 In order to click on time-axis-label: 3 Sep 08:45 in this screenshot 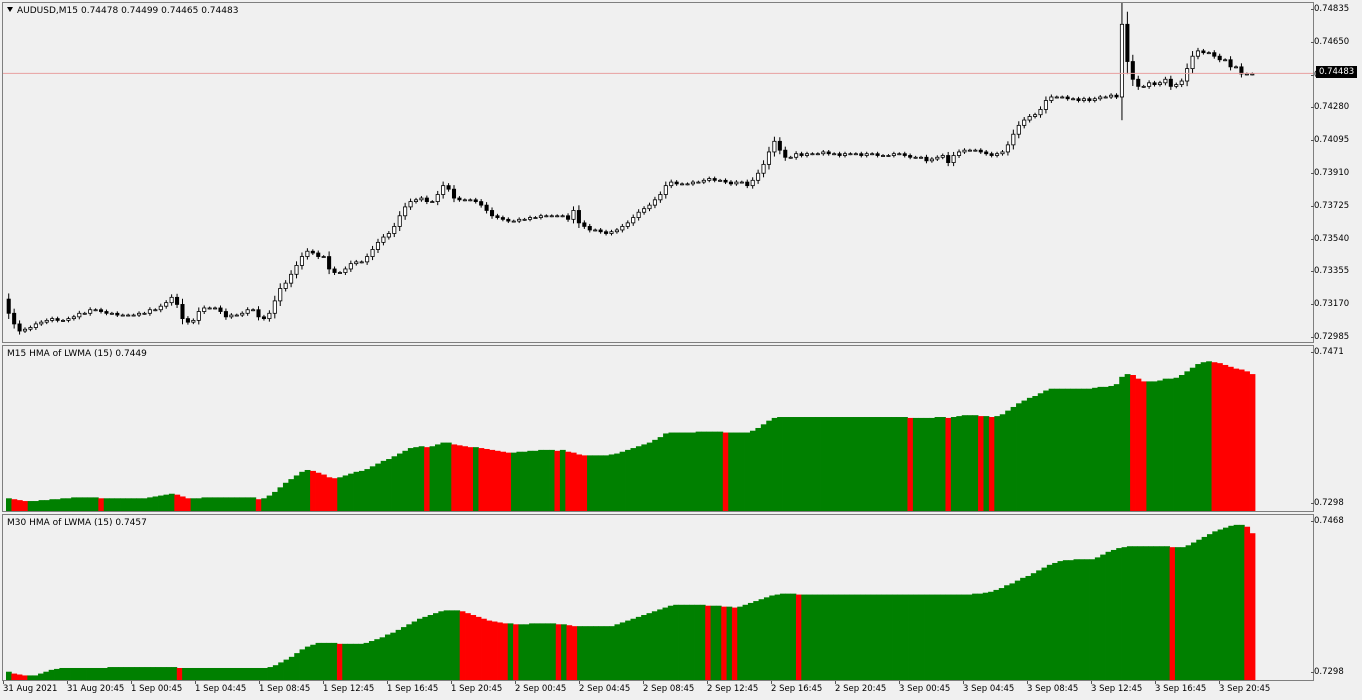, I will do `click(1053, 687)`.